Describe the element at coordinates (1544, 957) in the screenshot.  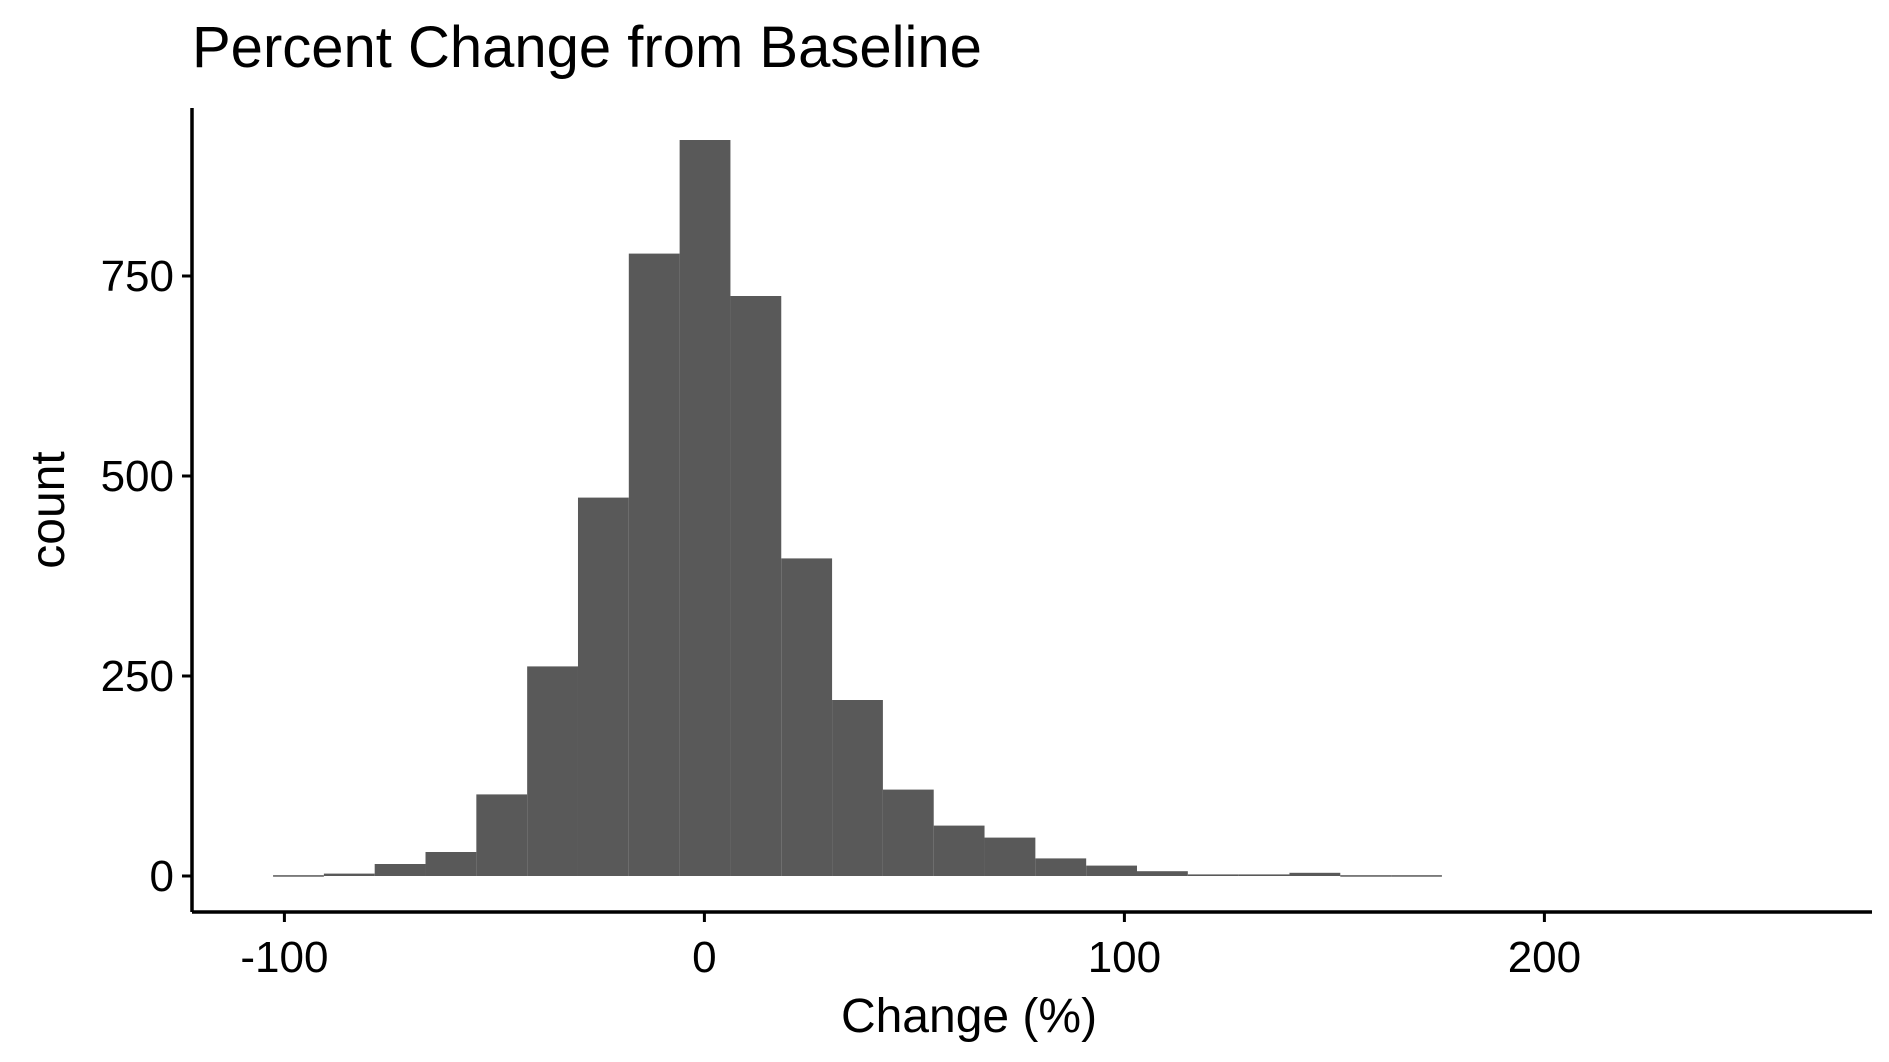
I see `x-tick-label-3: 200` at that location.